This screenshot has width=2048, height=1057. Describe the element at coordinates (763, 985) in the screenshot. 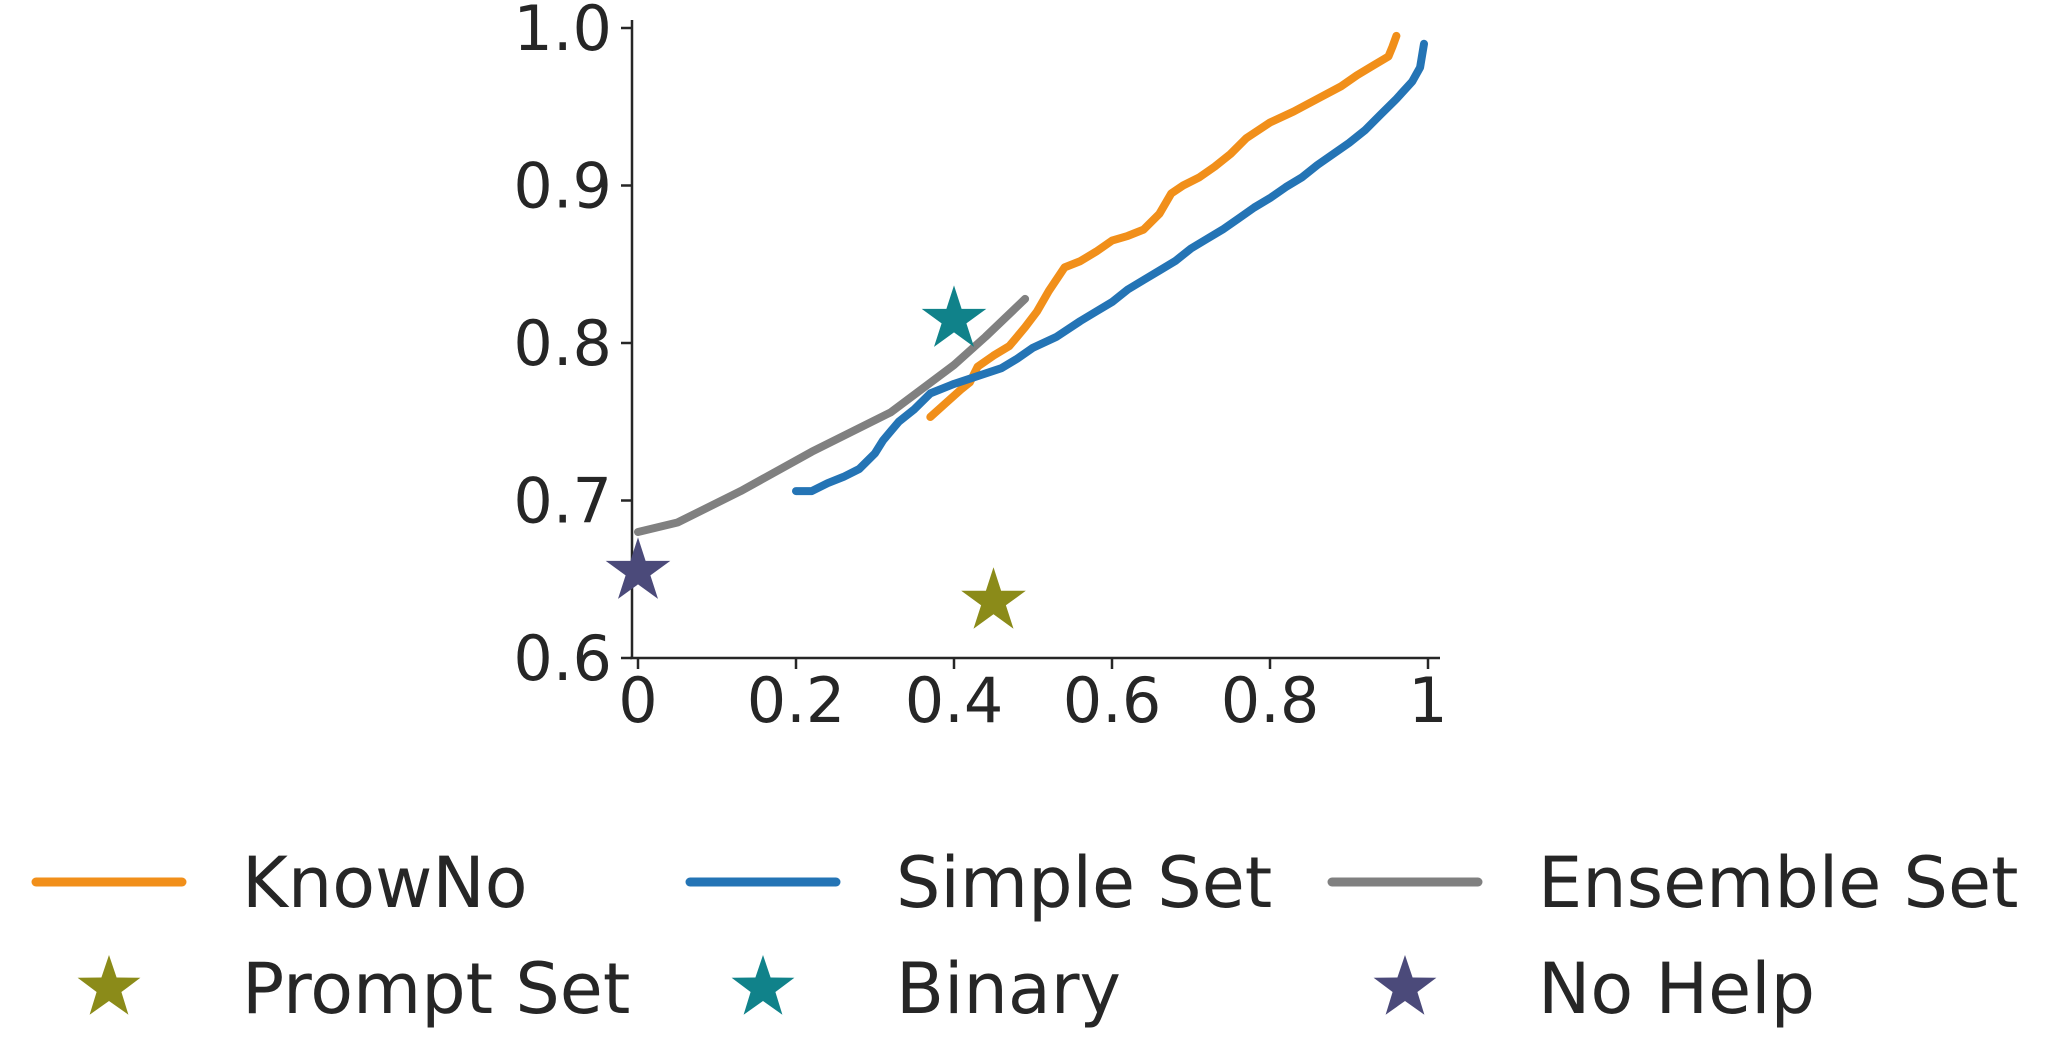

I see `legend-star-binary` at that location.